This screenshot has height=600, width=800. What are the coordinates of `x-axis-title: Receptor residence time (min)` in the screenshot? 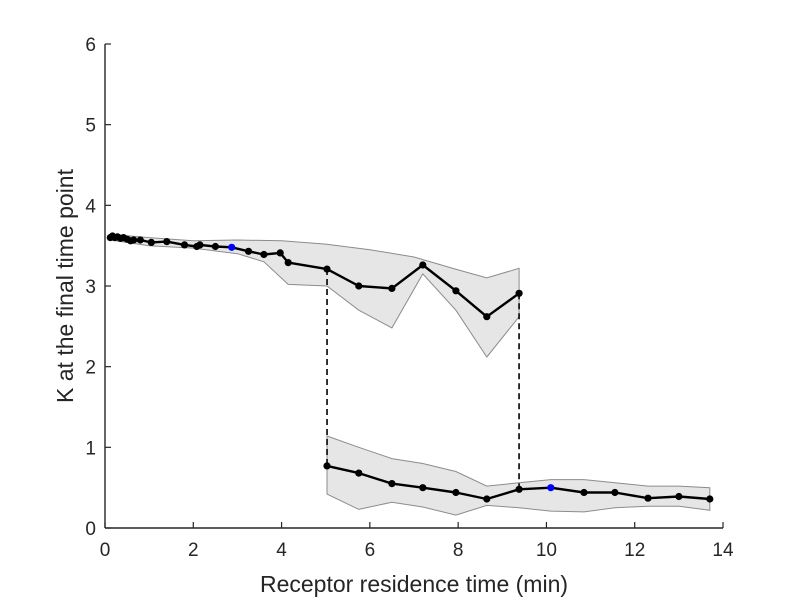 It's located at (414, 584).